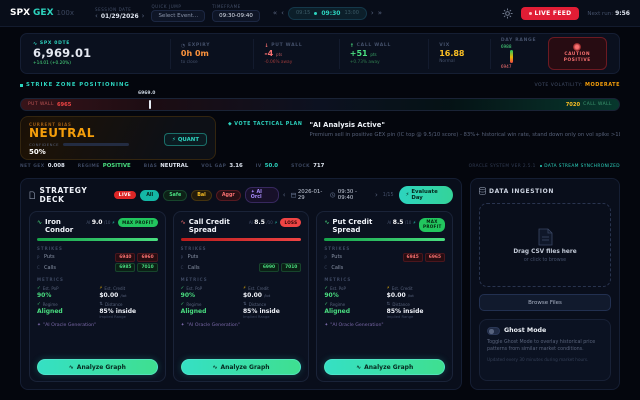  What do you see at coordinates (507, 13) in the screenshot?
I see `gear-icon` at bounding box center [507, 13].